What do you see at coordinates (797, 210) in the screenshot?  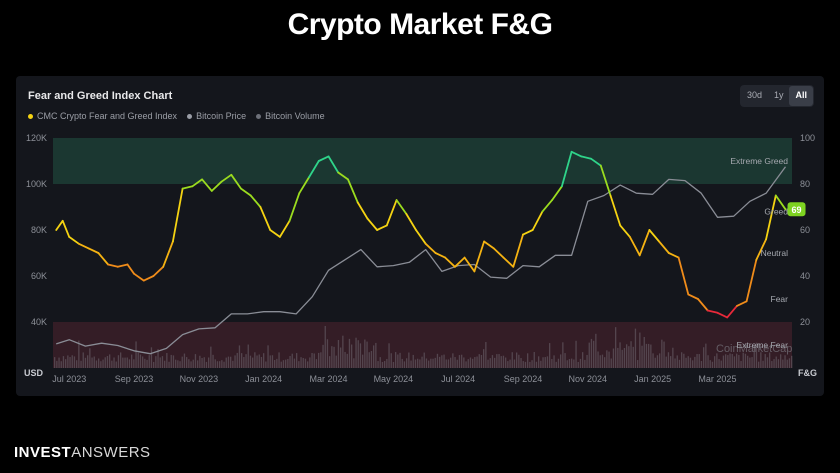 I see `current-value-label: 69` at bounding box center [797, 210].